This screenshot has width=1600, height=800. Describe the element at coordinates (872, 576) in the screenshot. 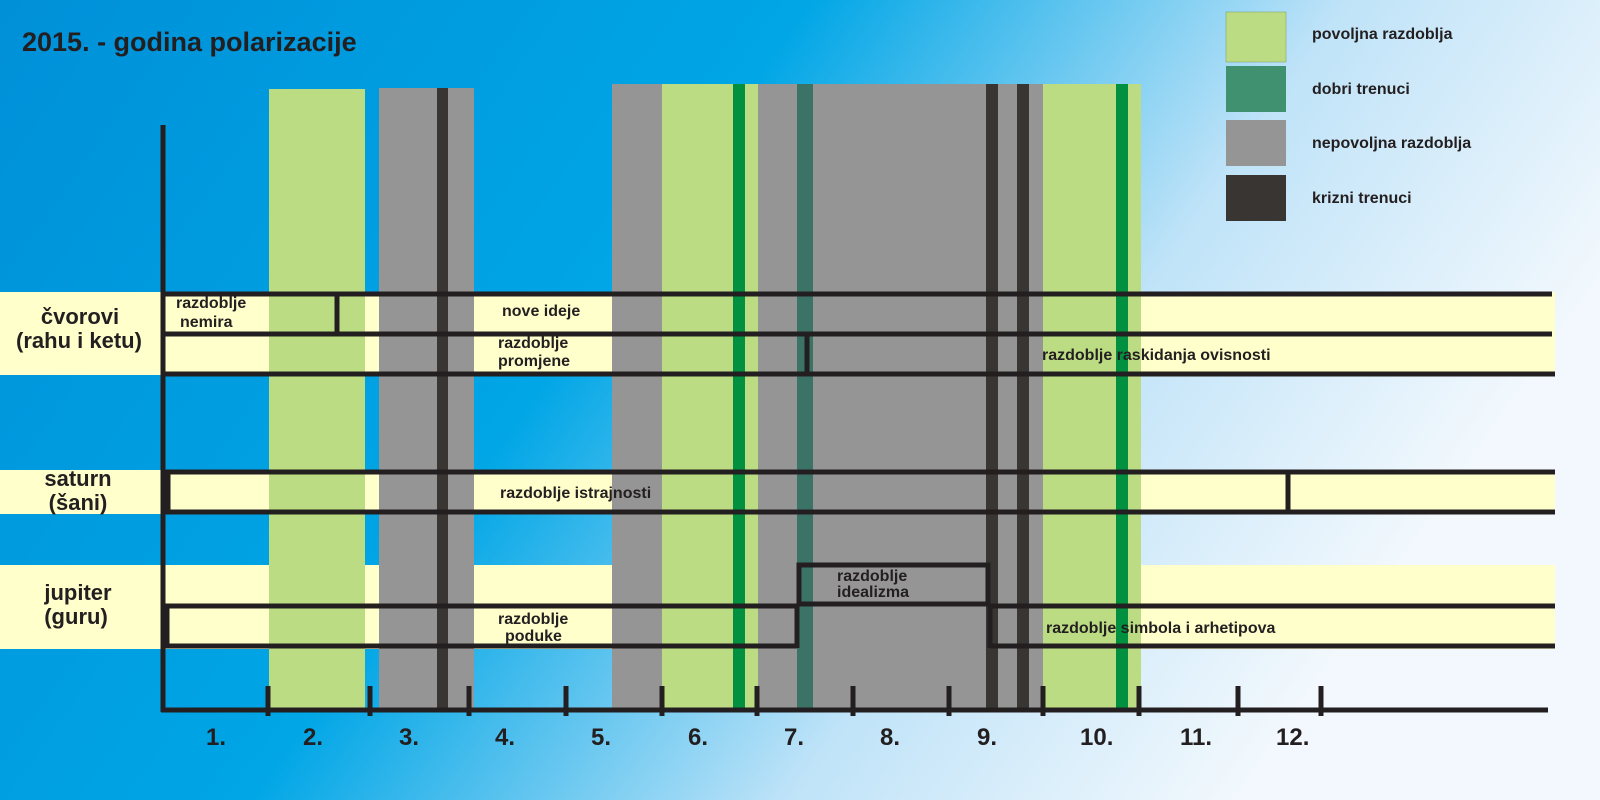

I see `period-idealizma: razdoblje` at that location.